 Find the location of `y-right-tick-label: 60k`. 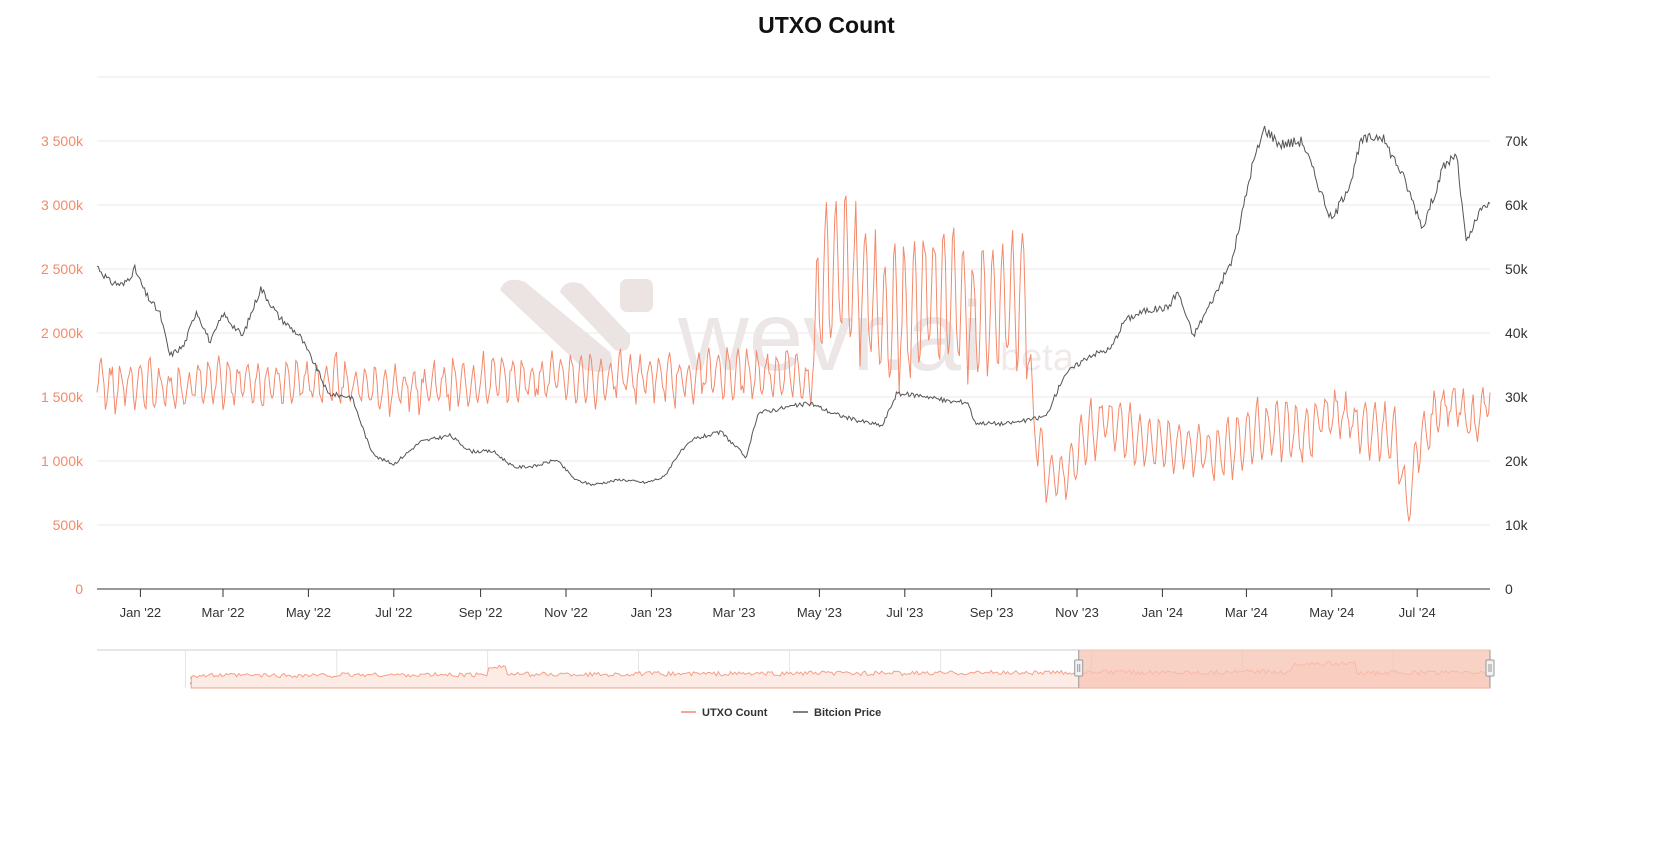

y-right-tick-label: 60k is located at coordinates (1517, 205).